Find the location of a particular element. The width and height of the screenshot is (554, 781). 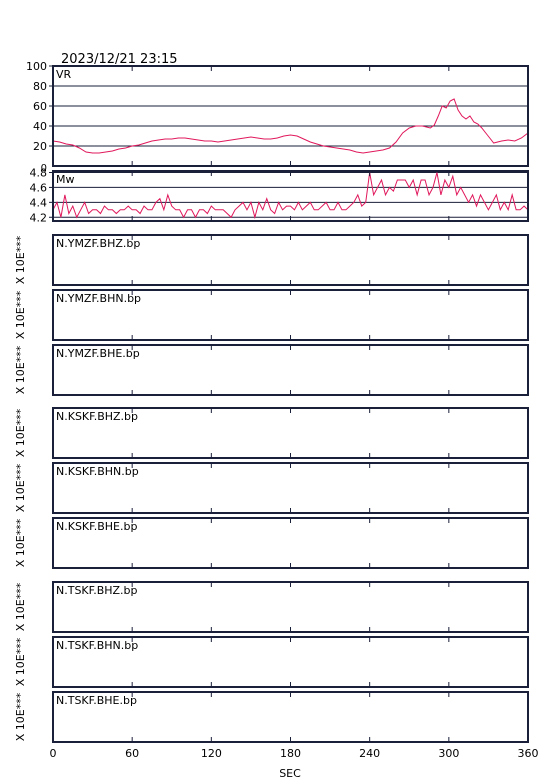

station-label: N.KSKF.BHE.bp is located at coordinates (96, 526).